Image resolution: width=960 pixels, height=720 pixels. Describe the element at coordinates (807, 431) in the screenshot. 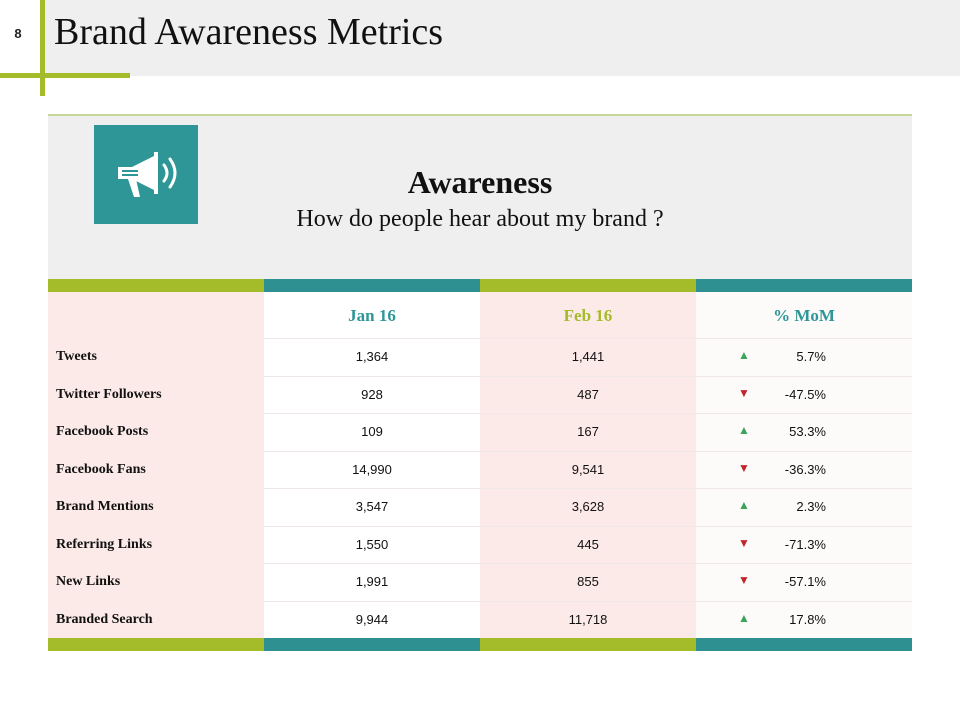

I see `mom-value: 53.3%` at that location.